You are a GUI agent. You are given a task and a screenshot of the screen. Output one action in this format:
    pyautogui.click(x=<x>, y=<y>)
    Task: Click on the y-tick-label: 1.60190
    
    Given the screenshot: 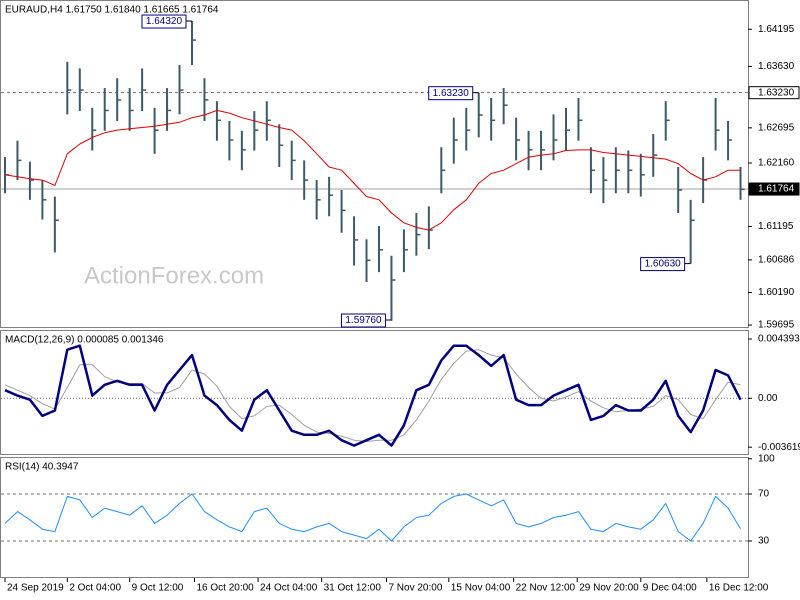 What is the action you would take?
    pyautogui.click(x=776, y=292)
    